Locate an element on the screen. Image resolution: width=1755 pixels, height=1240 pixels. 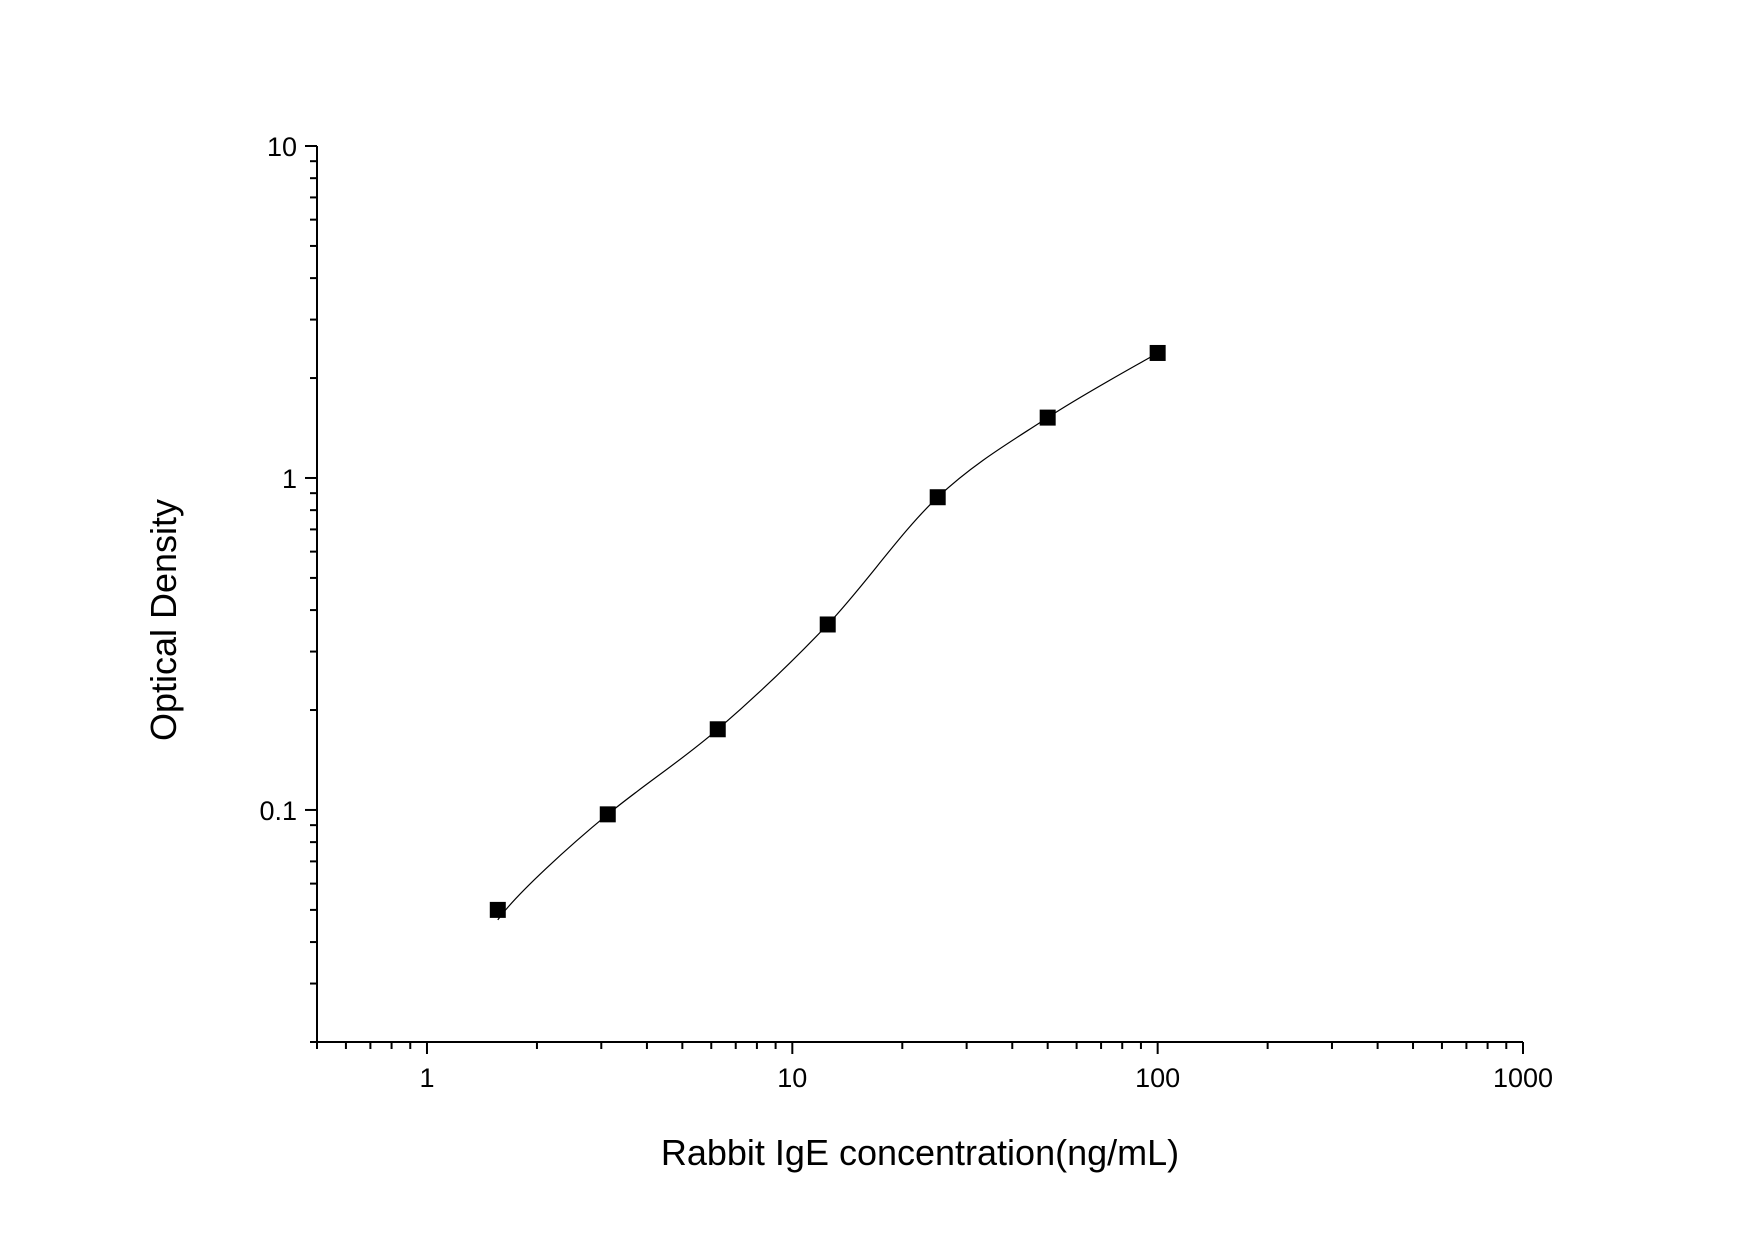
x-tick-label: 1000 is located at coordinates (1523, 1078).